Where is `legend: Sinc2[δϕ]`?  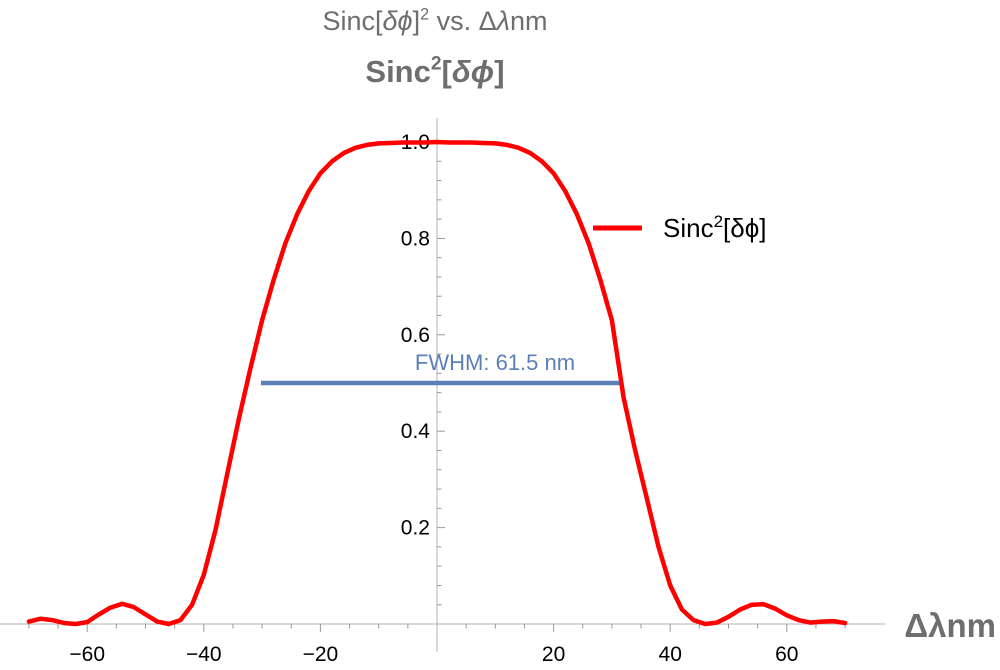
legend: Sinc2[δϕ] is located at coordinates (680, 227).